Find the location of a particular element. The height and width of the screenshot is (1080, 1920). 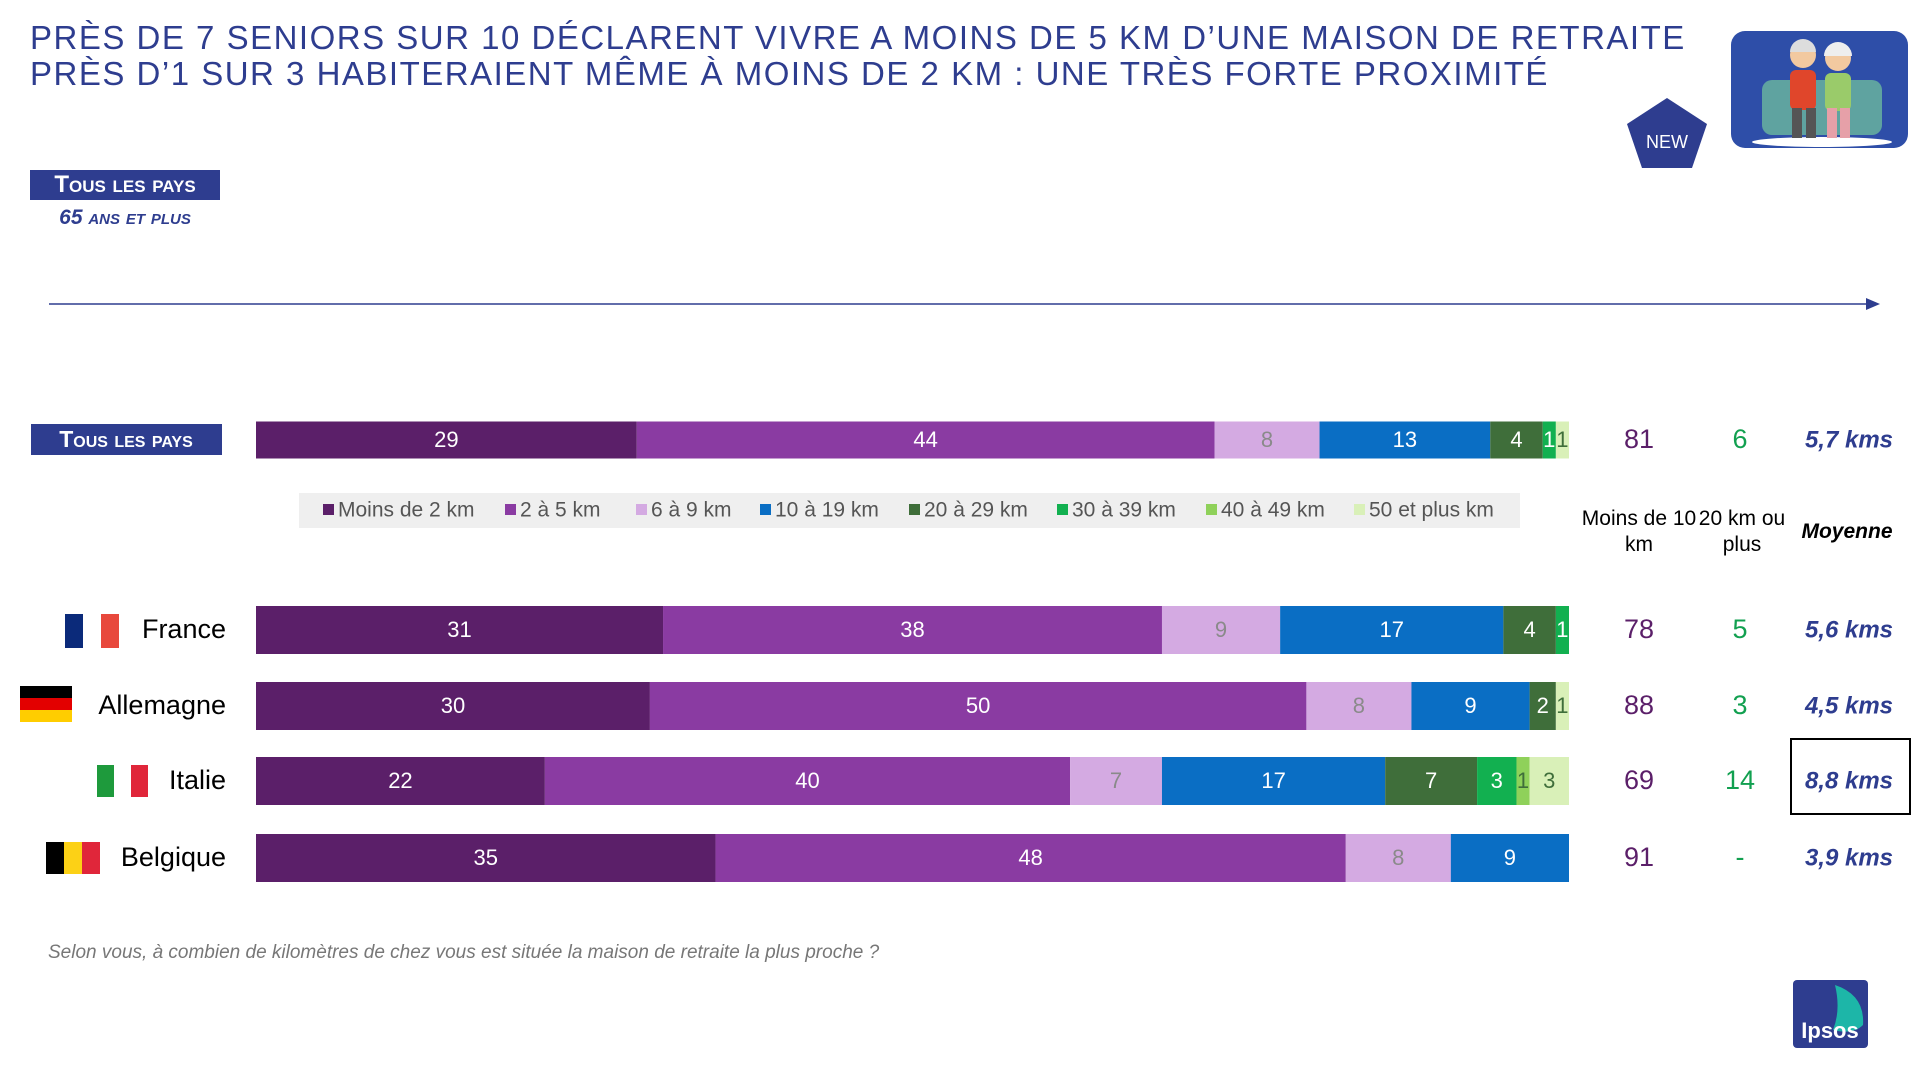

bar-label: 48 is located at coordinates (1030, 857).